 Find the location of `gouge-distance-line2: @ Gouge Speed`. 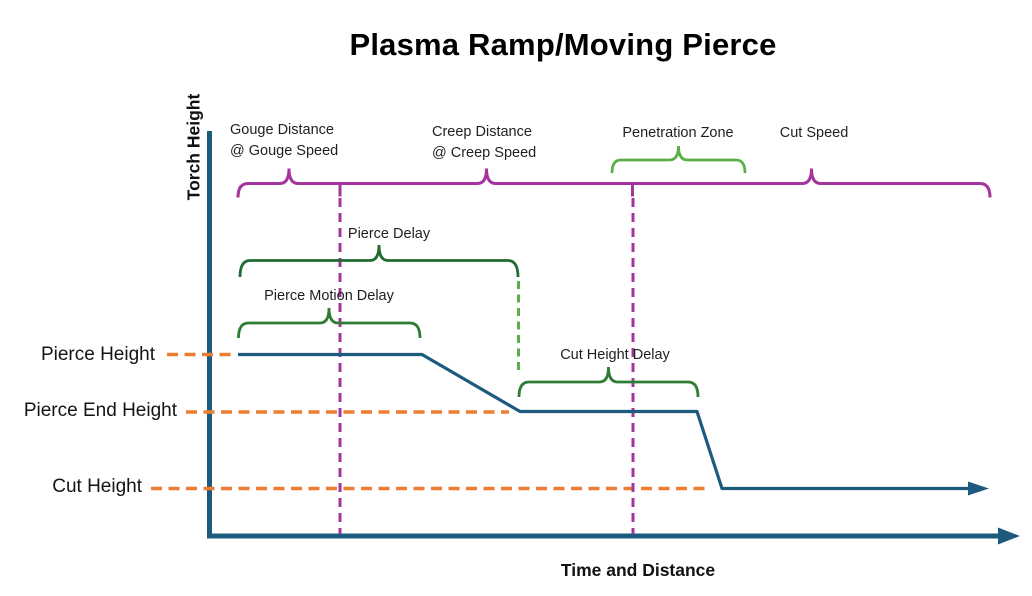

gouge-distance-line2: @ Gouge Speed is located at coordinates (284, 151).